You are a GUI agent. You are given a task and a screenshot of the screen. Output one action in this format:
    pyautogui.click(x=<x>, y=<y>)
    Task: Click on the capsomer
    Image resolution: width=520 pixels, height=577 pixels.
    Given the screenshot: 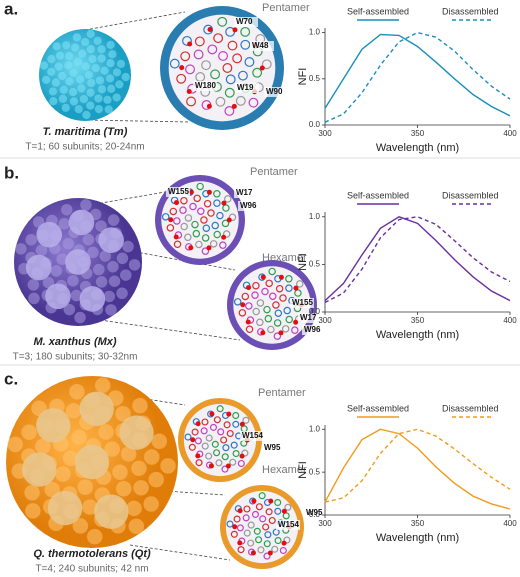 What is the action you would take?
    pyautogui.click(x=65, y=508)
    